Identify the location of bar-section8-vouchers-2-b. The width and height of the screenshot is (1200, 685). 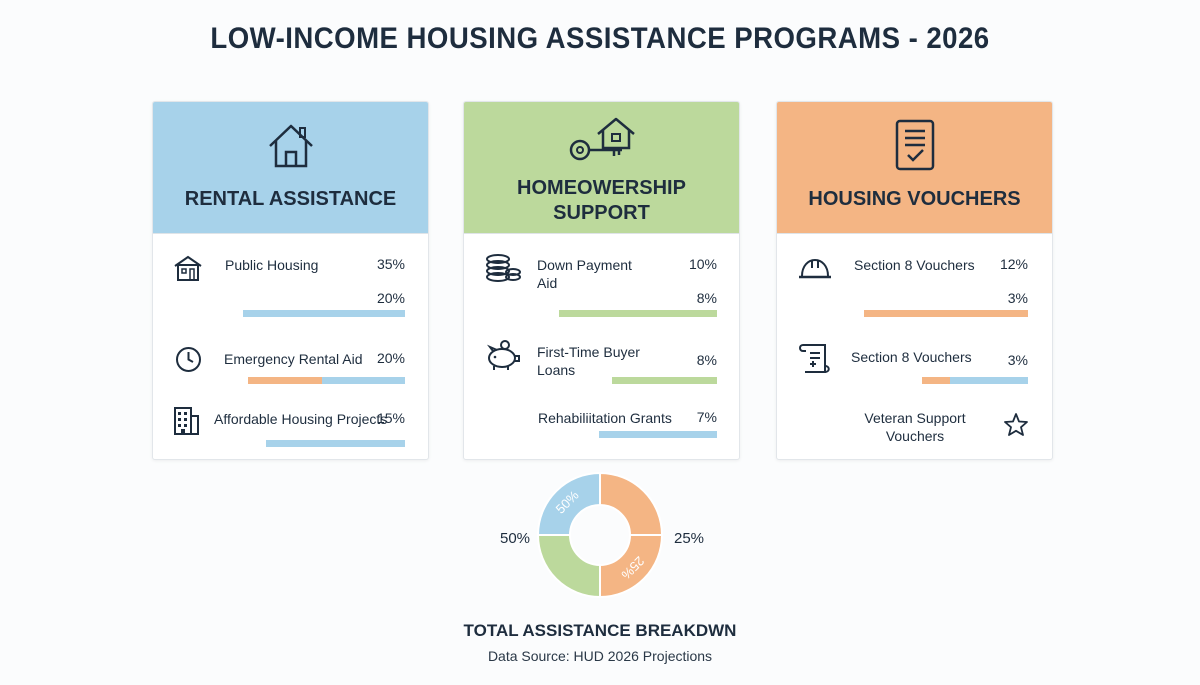
(989, 380).